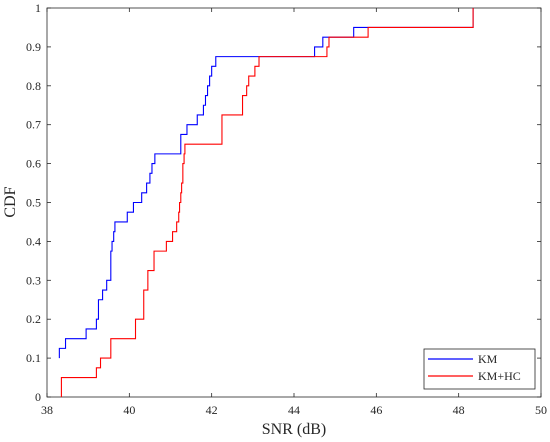 The height and width of the screenshot is (442, 550). What do you see at coordinates (33, 280) in the screenshot?
I see `y-tick-label: 0.3` at bounding box center [33, 280].